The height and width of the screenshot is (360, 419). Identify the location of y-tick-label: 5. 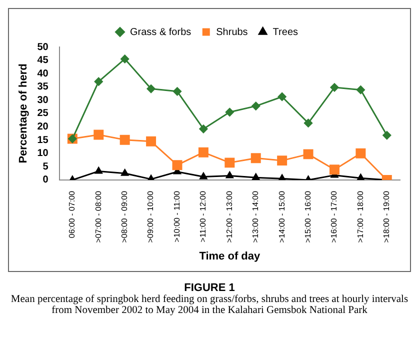
(45, 166).